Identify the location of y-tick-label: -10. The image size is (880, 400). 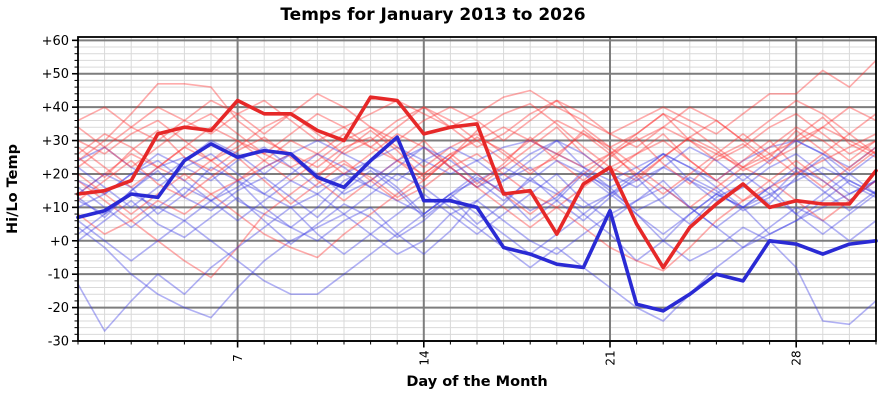
(58, 275).